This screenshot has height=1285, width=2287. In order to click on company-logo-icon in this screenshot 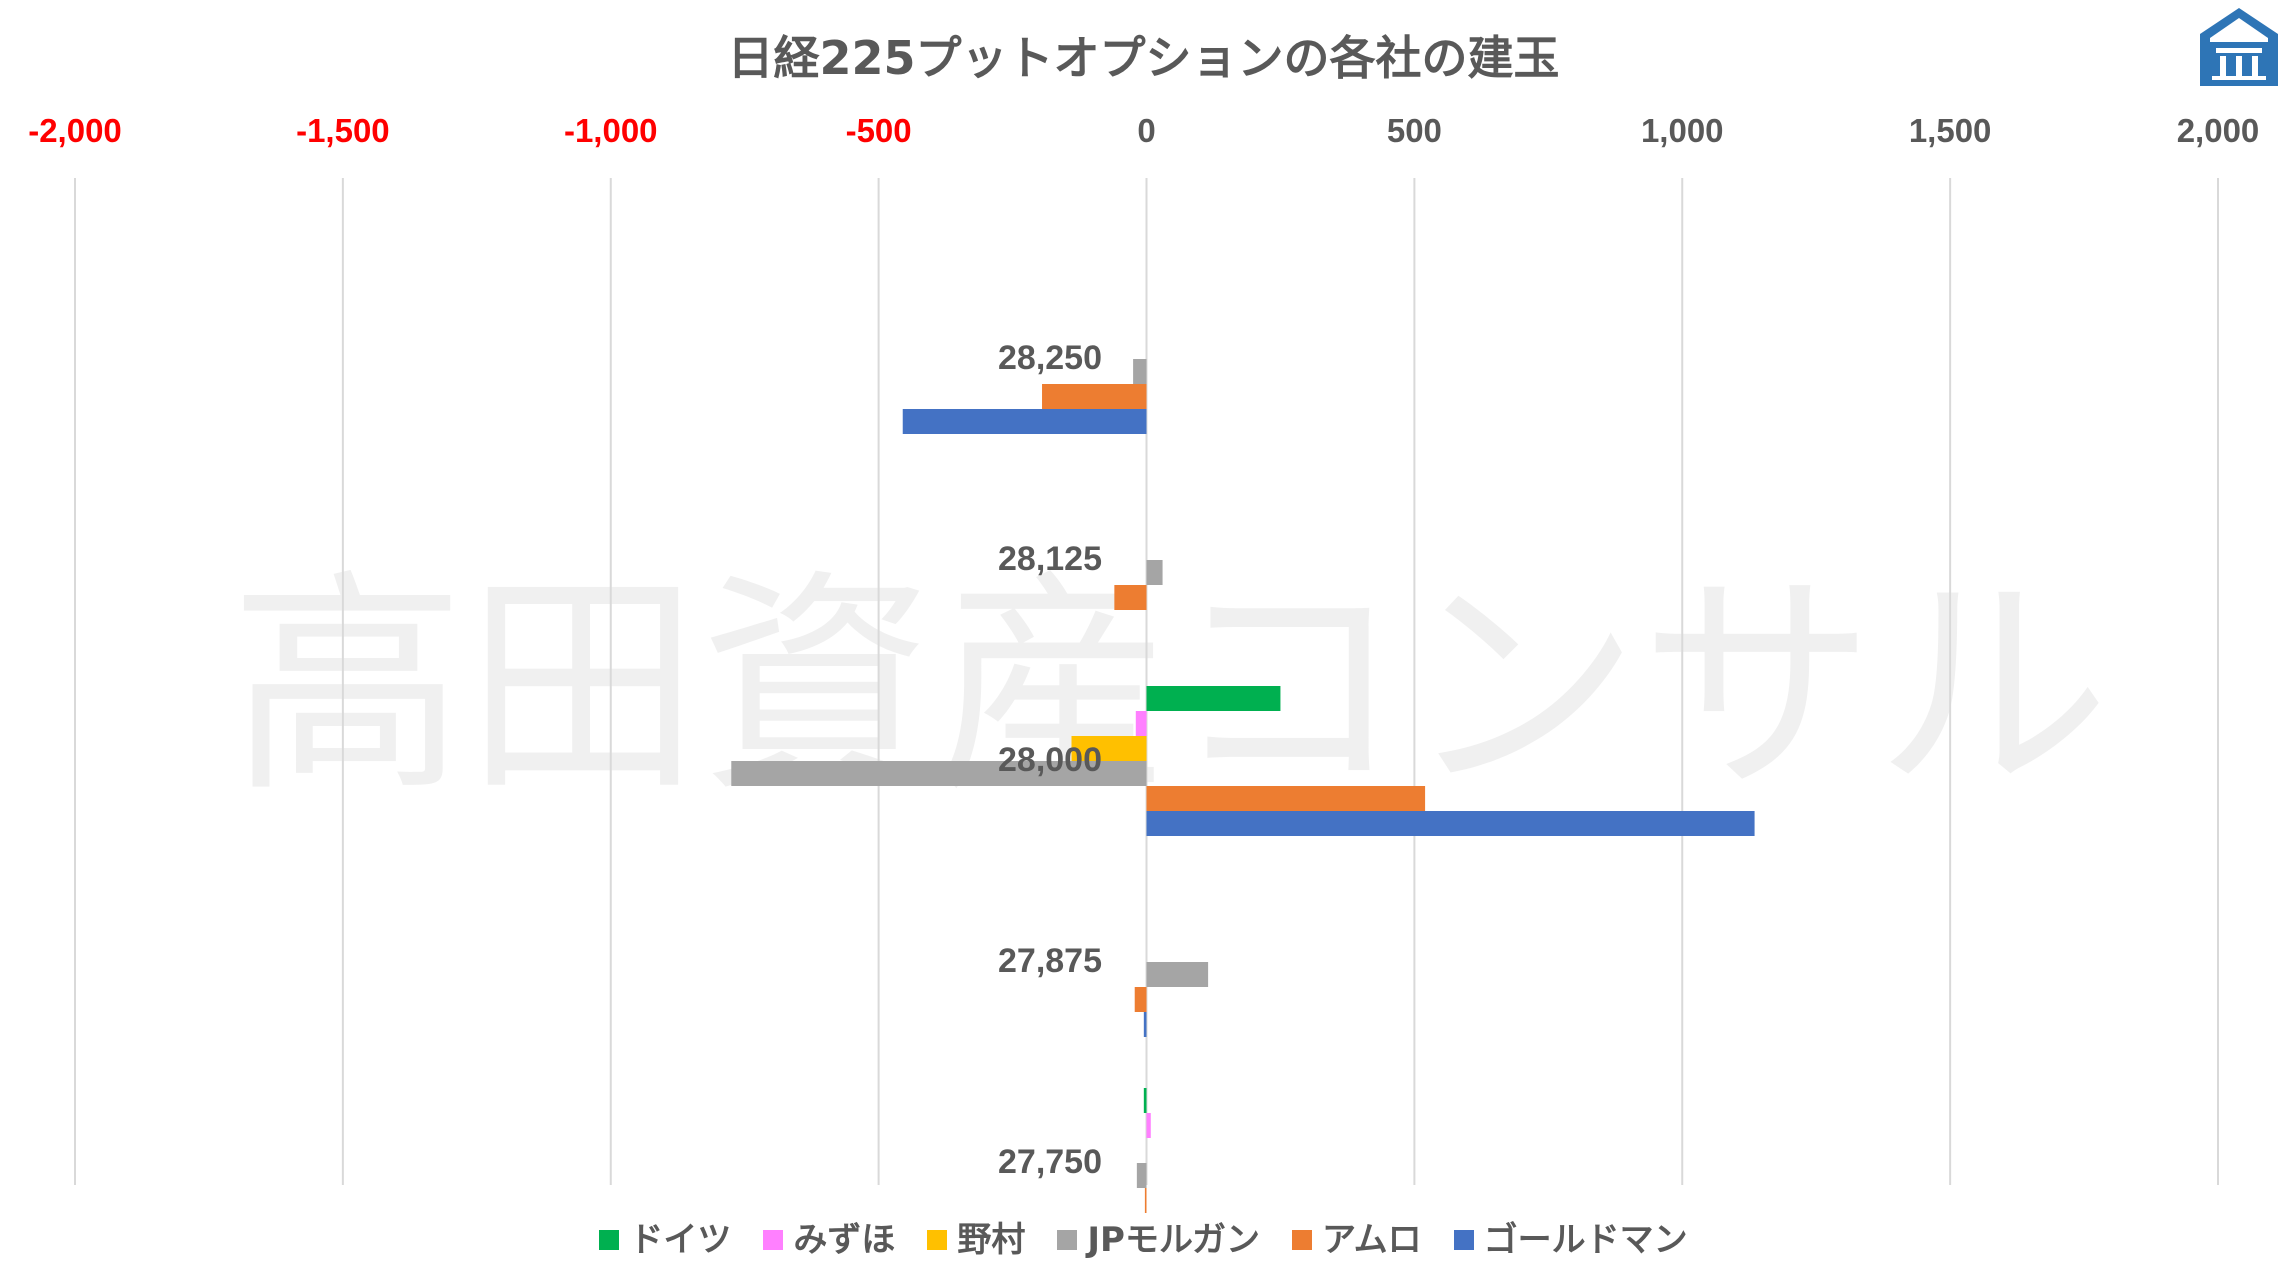, I will do `click(2239, 47)`.